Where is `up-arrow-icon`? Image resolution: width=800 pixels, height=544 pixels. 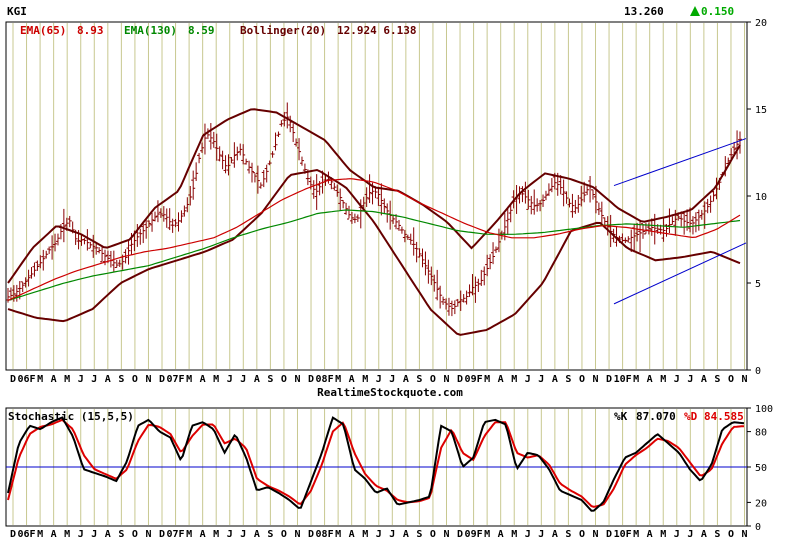 up-arrow-icon is located at coordinates (695, 11).